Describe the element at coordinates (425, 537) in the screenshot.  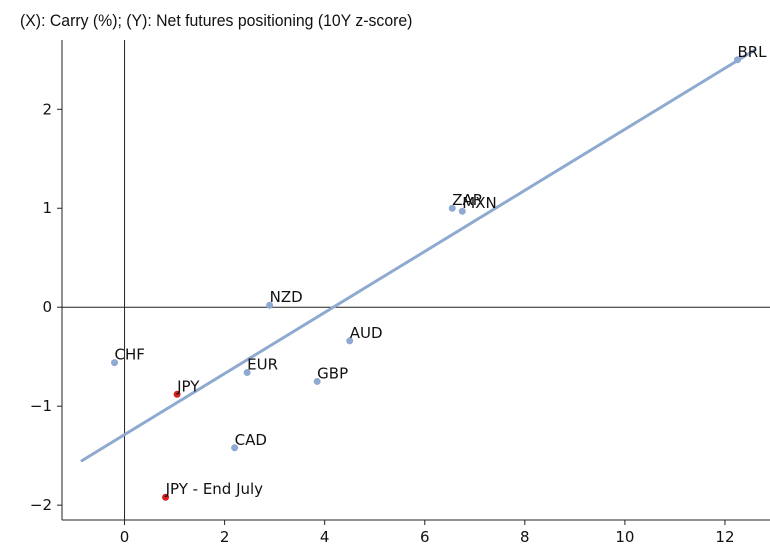
I see `x-tick-label: 6` at that location.